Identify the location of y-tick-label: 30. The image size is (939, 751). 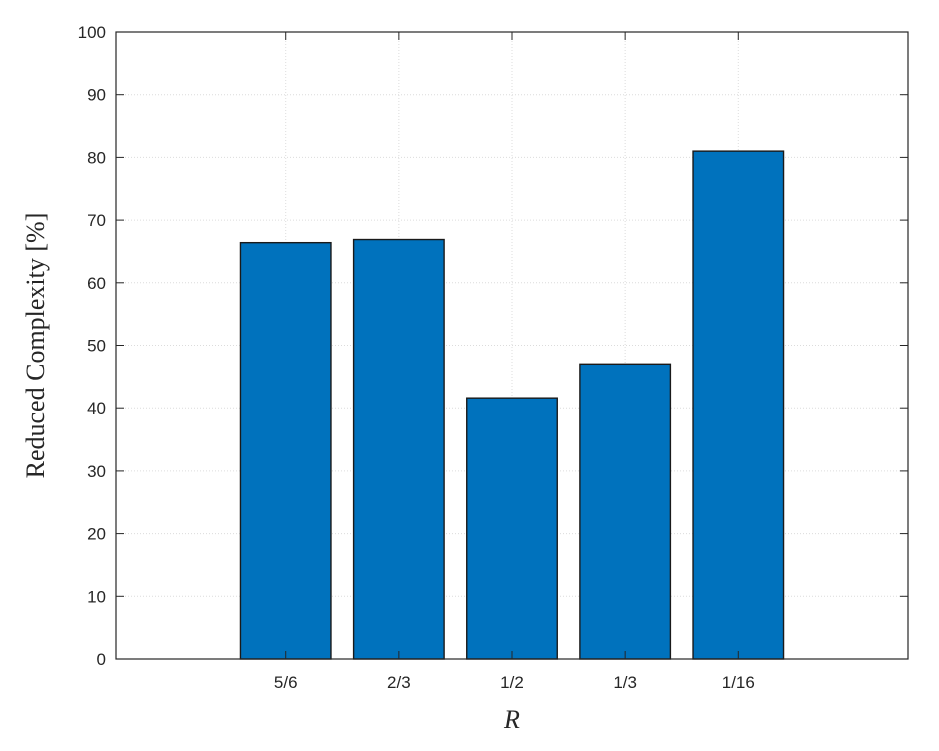
(96, 471).